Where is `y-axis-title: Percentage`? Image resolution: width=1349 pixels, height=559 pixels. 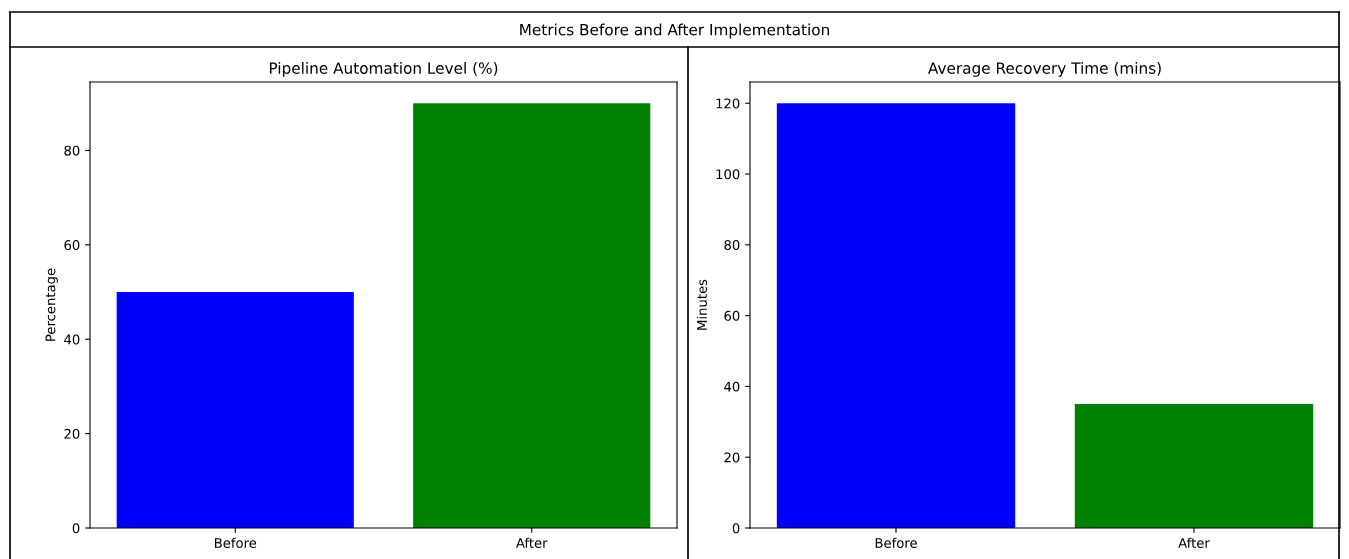 y-axis-title: Percentage is located at coordinates (51, 304).